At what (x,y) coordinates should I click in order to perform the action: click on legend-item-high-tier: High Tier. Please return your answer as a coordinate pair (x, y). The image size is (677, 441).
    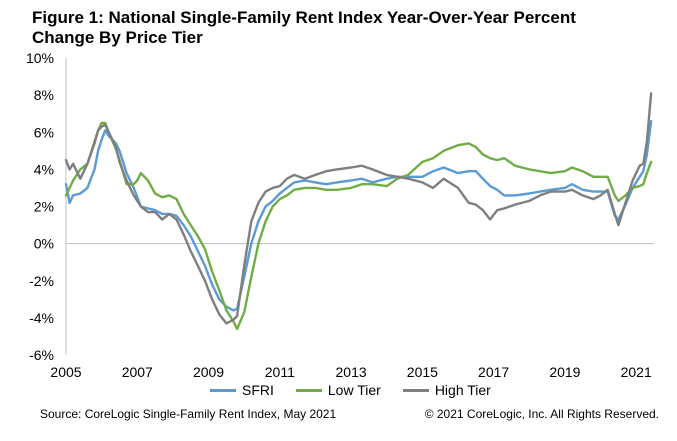
    Looking at the image, I should click on (446, 390).